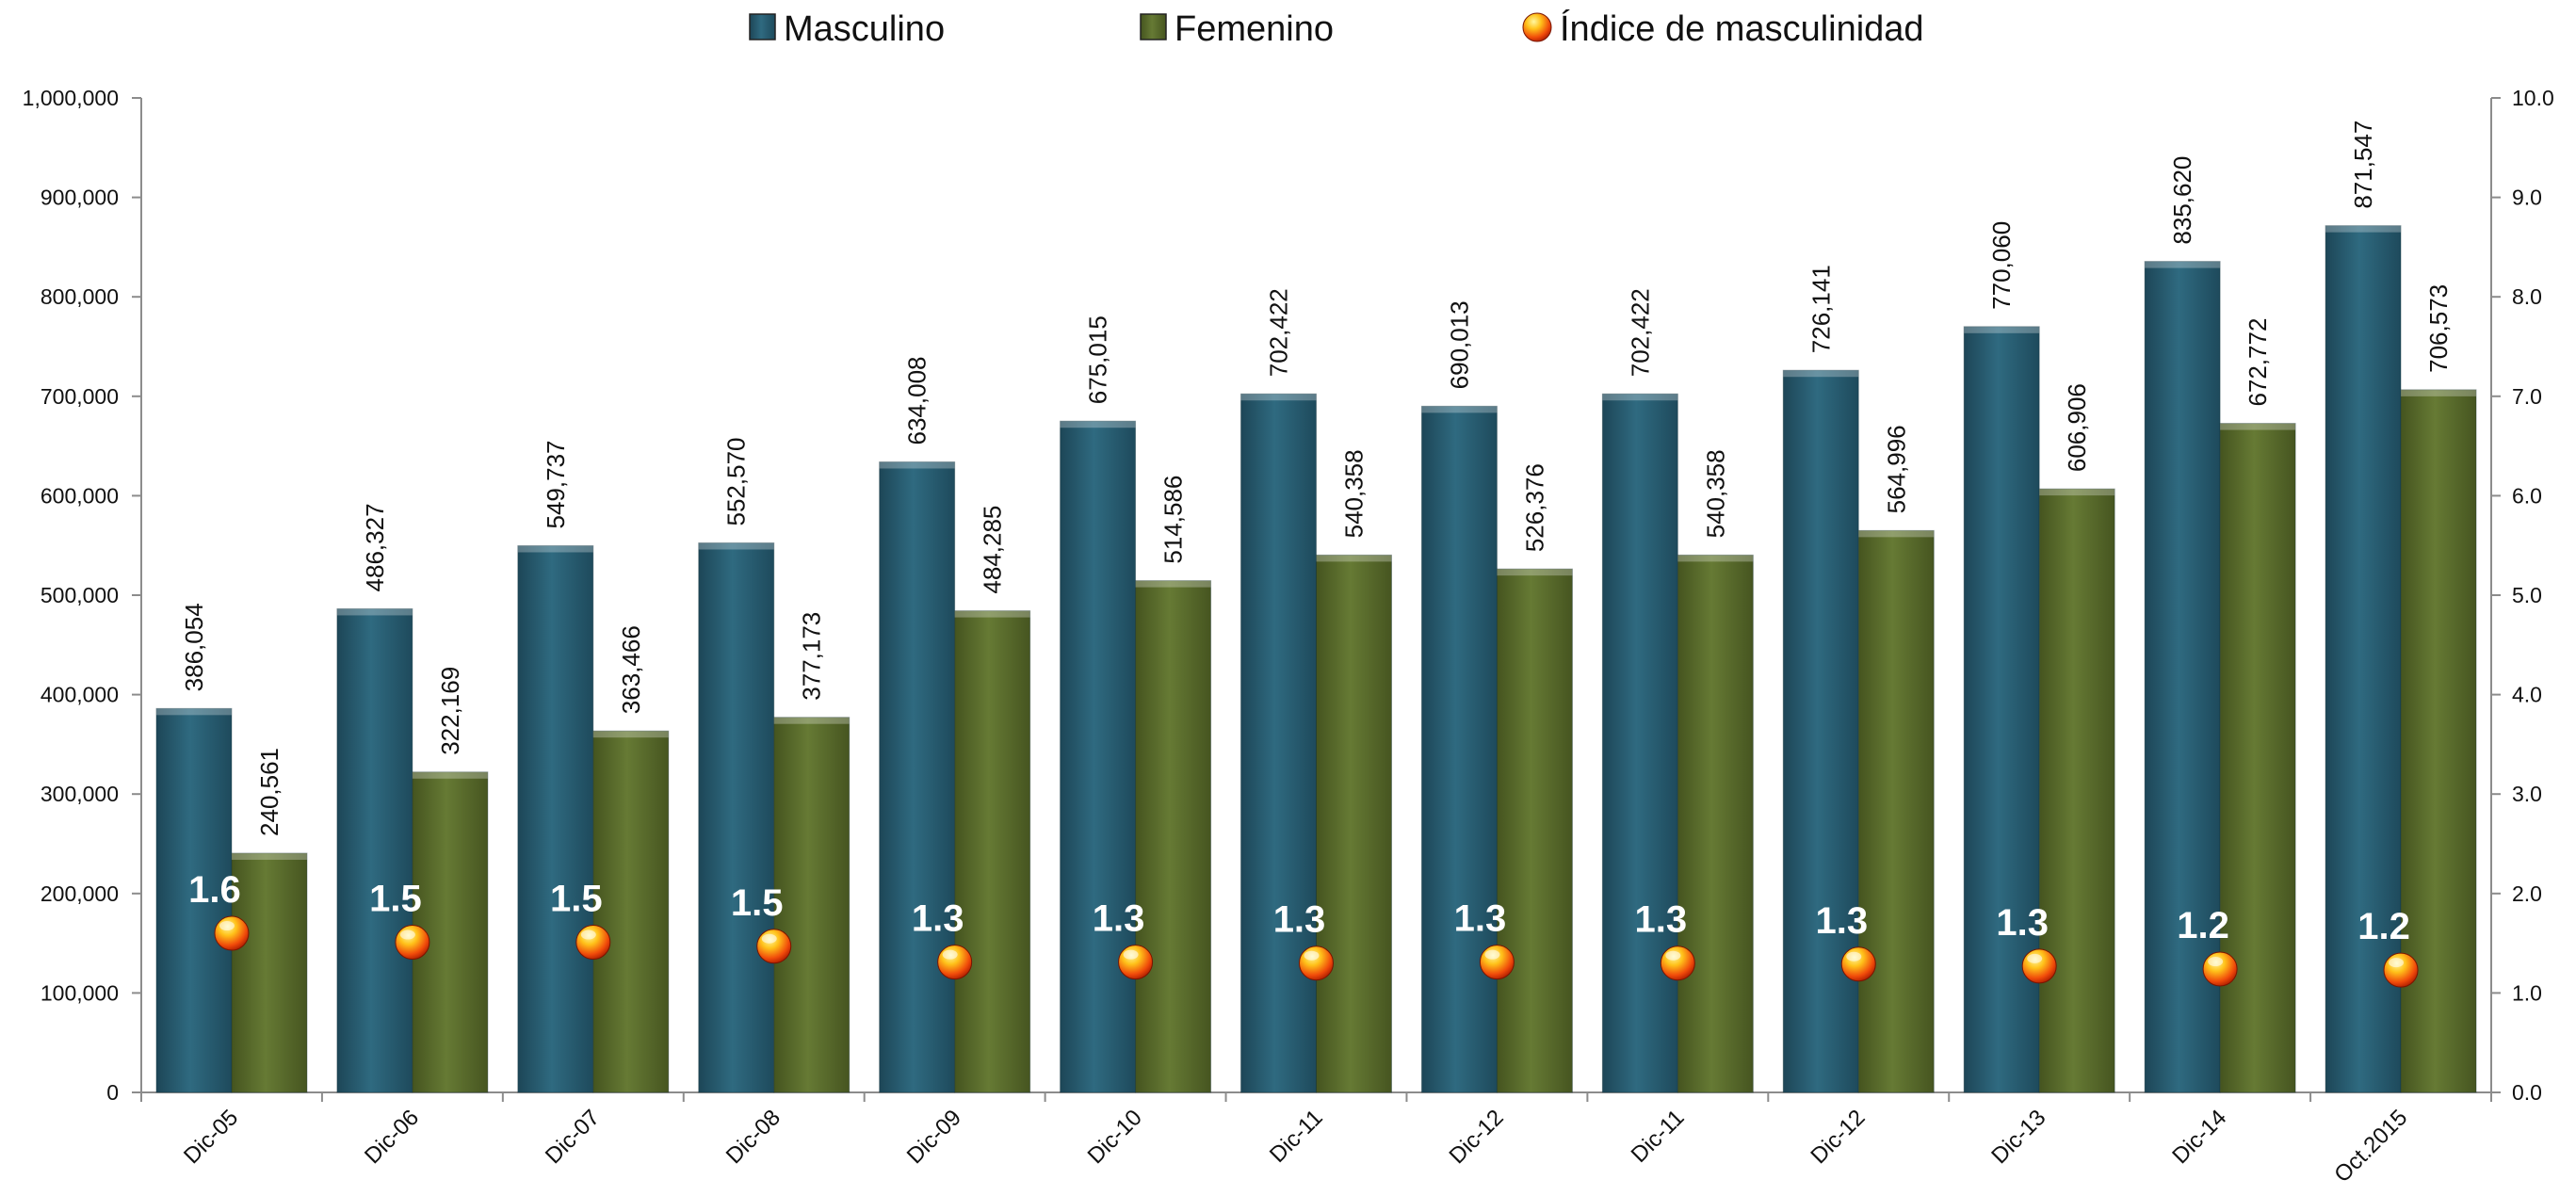  Describe the element at coordinates (211, 1137) in the screenshot. I see `x-tick-label: Dic-05` at that location.